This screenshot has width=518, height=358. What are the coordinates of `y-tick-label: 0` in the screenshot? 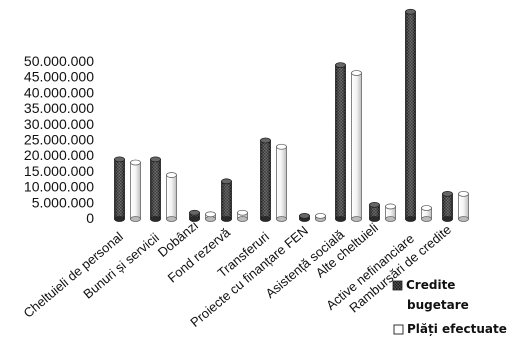 It's located at (90, 218).